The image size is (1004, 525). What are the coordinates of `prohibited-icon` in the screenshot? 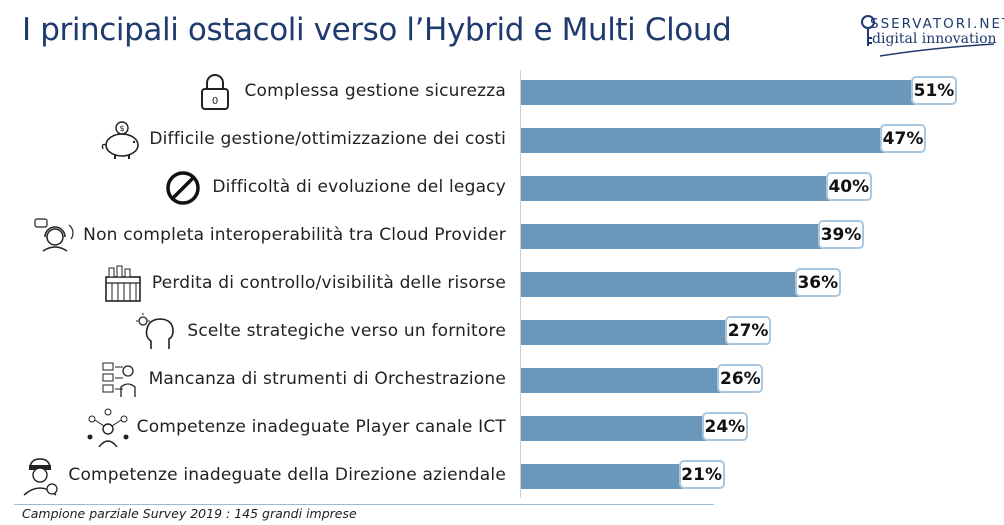 It's located at (183, 188).